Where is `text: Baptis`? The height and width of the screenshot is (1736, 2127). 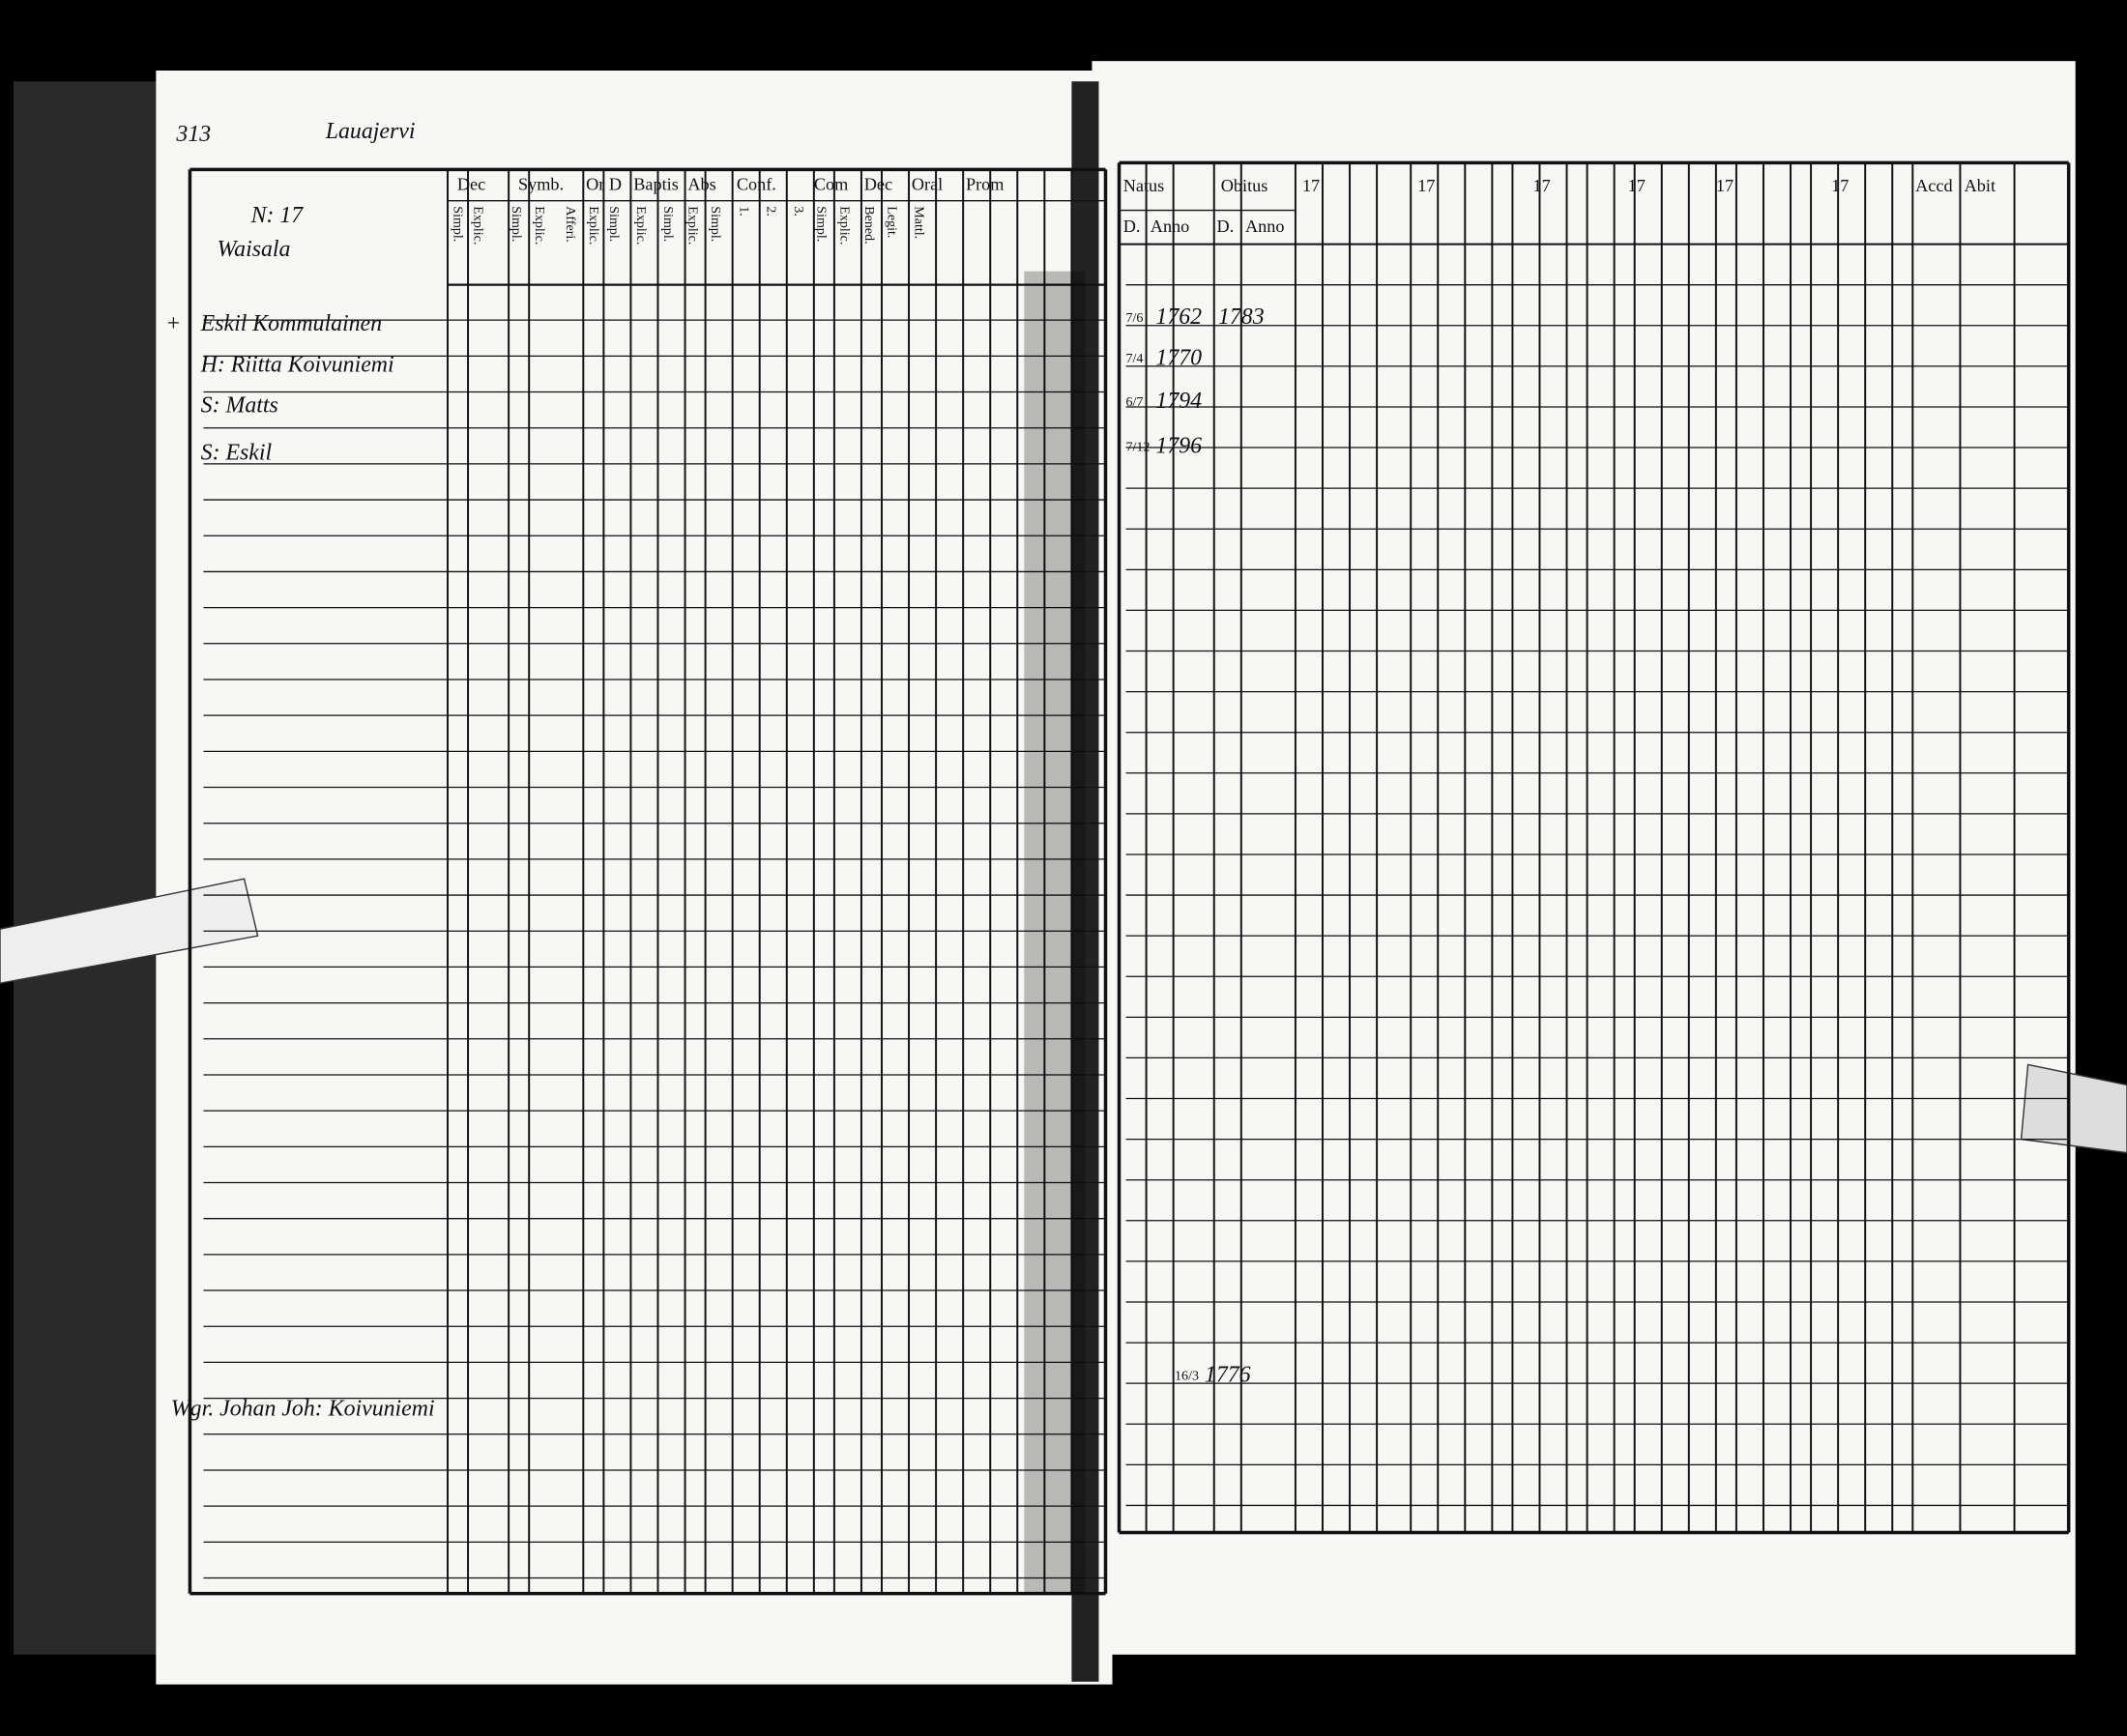 text: Baptis is located at coordinates (656, 183).